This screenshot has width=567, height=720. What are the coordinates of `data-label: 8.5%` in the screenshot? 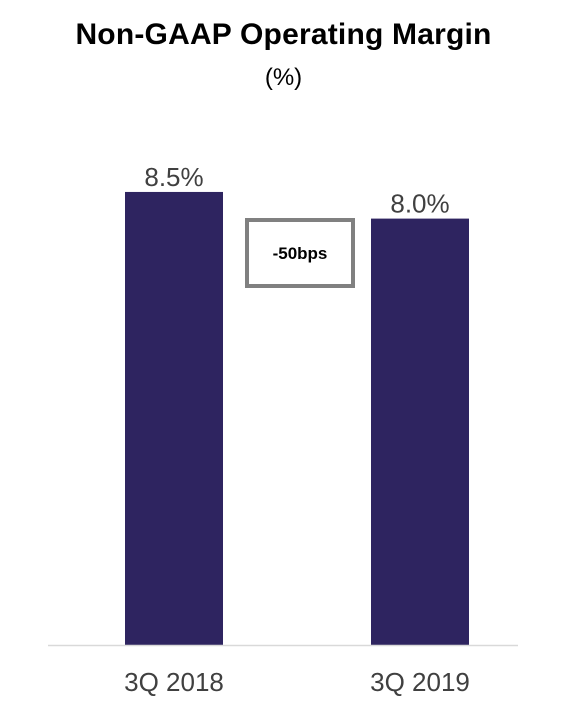 It's located at (173, 177).